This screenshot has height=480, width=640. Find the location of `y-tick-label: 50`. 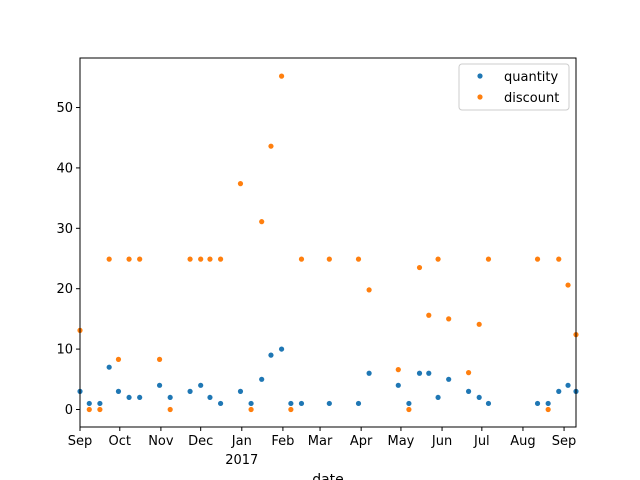

y-tick-label: 50 is located at coordinates (64, 108).